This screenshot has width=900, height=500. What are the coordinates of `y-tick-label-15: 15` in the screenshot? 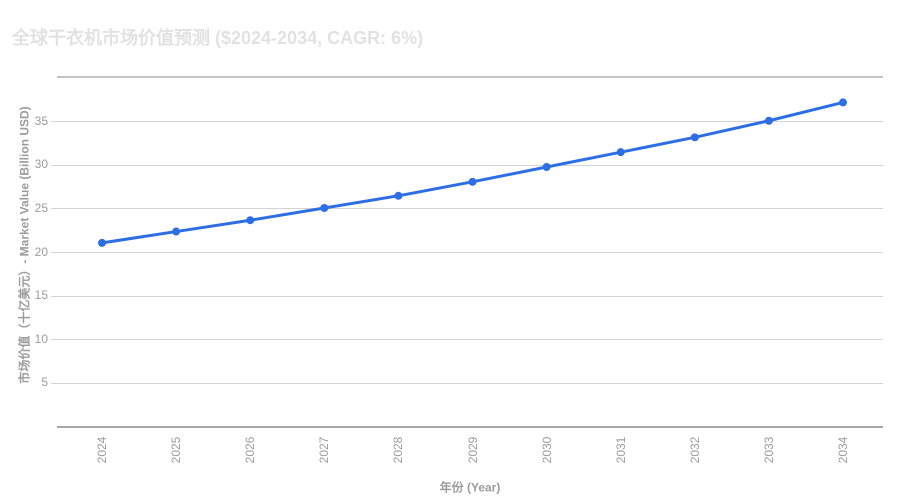 It's located at (41, 295).